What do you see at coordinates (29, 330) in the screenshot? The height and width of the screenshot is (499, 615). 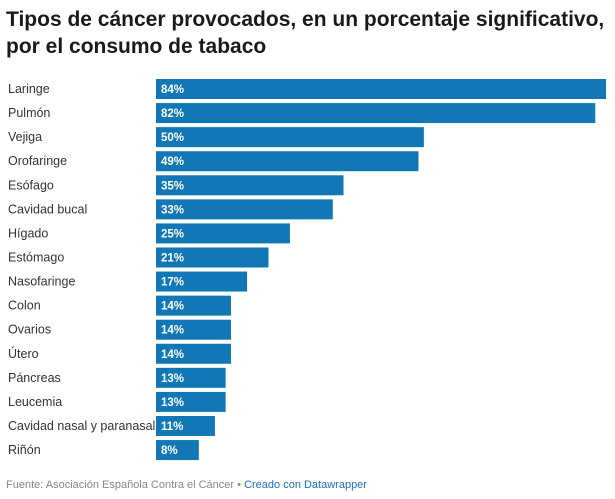 I see `category-label: Ovarios` at bounding box center [29, 330].